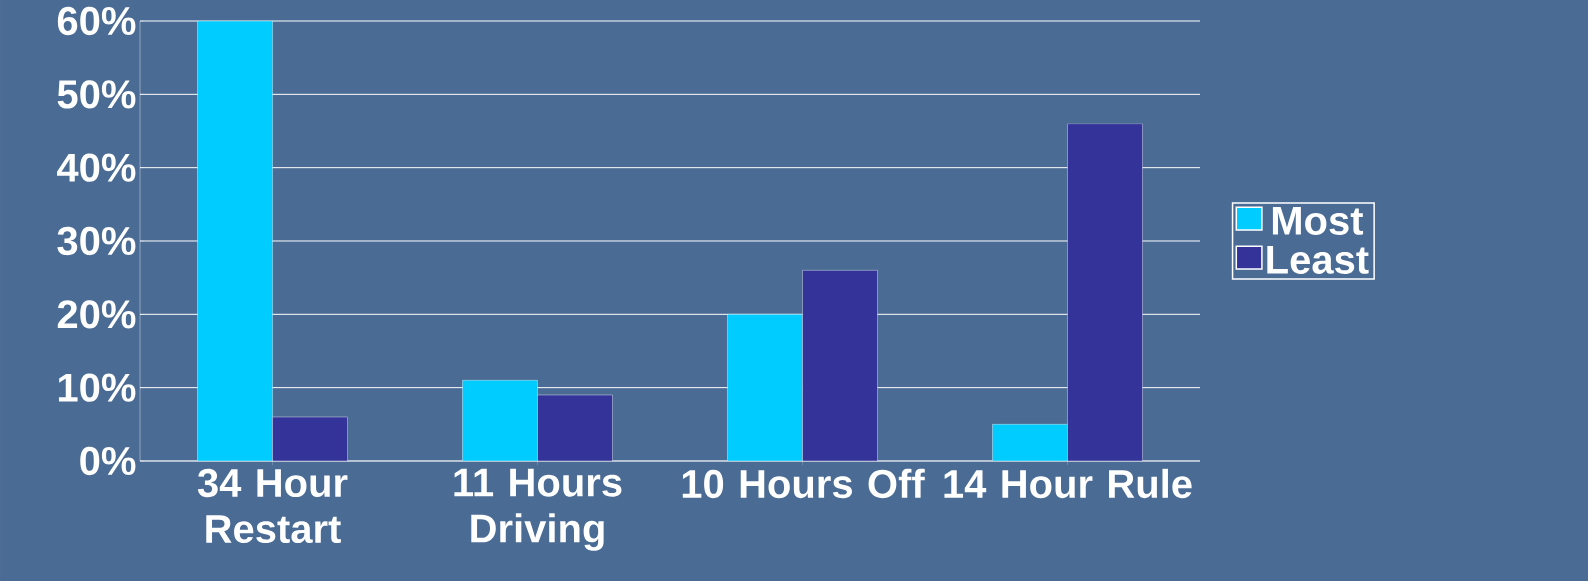  I want to click on y-tick-label: 40%, so click(96, 167).